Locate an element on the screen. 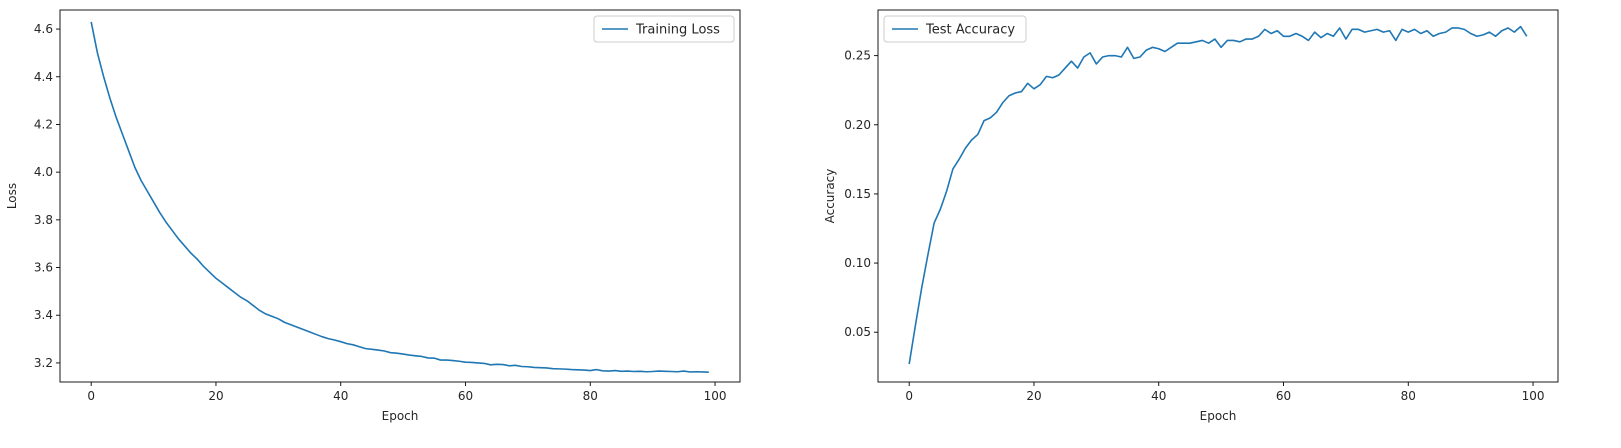 The width and height of the screenshot is (1621, 448). legend: Test Accuracy is located at coordinates (955, 29).